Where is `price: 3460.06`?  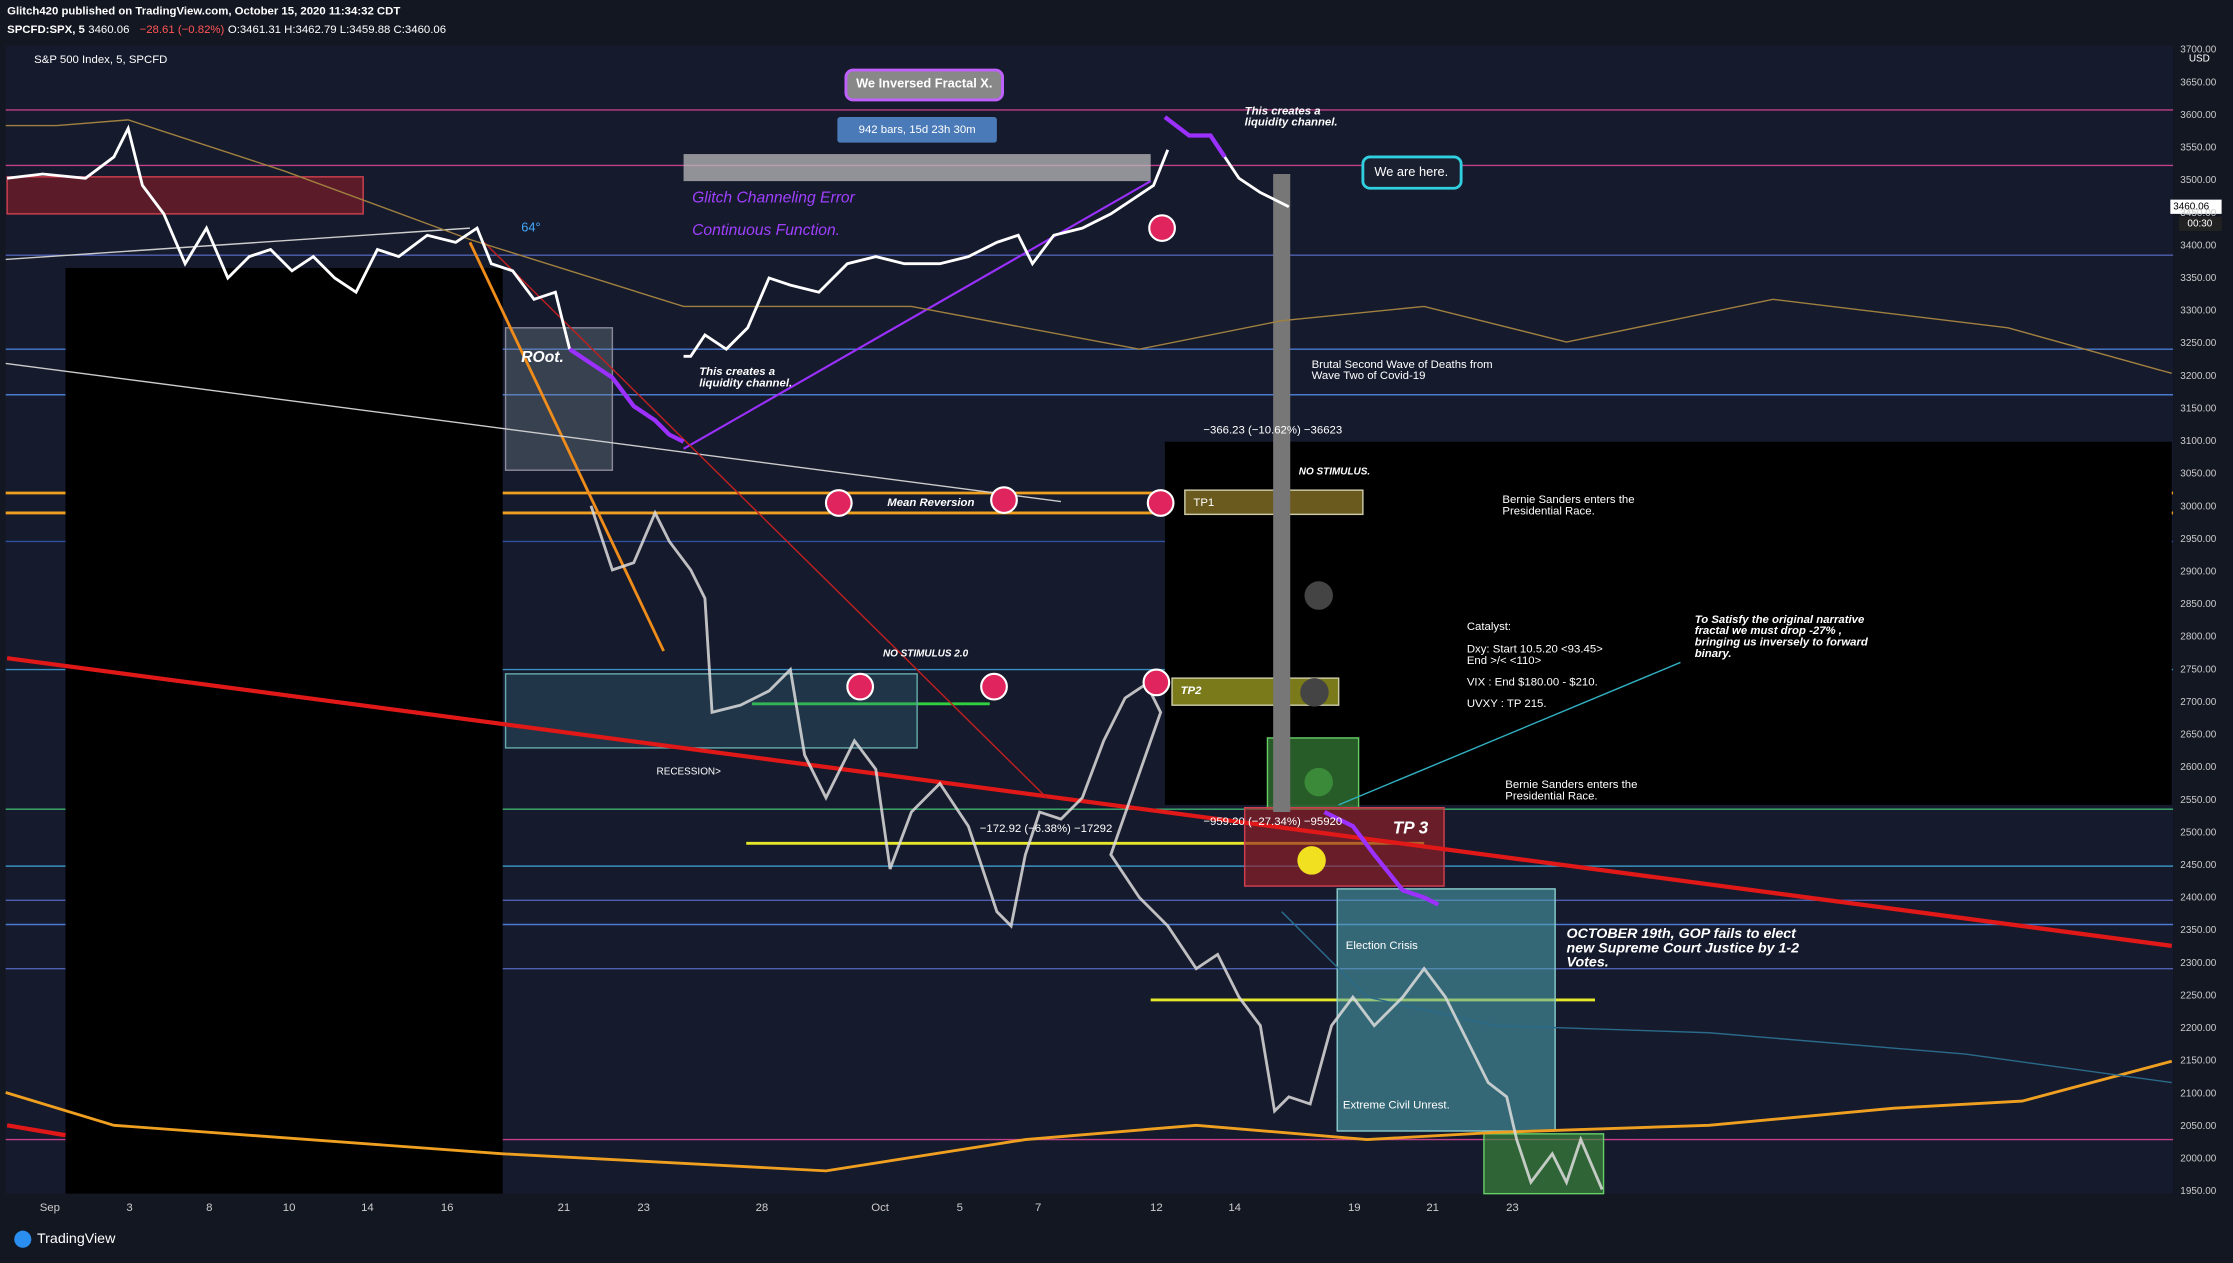 price: 3460.06 is located at coordinates (108, 30).